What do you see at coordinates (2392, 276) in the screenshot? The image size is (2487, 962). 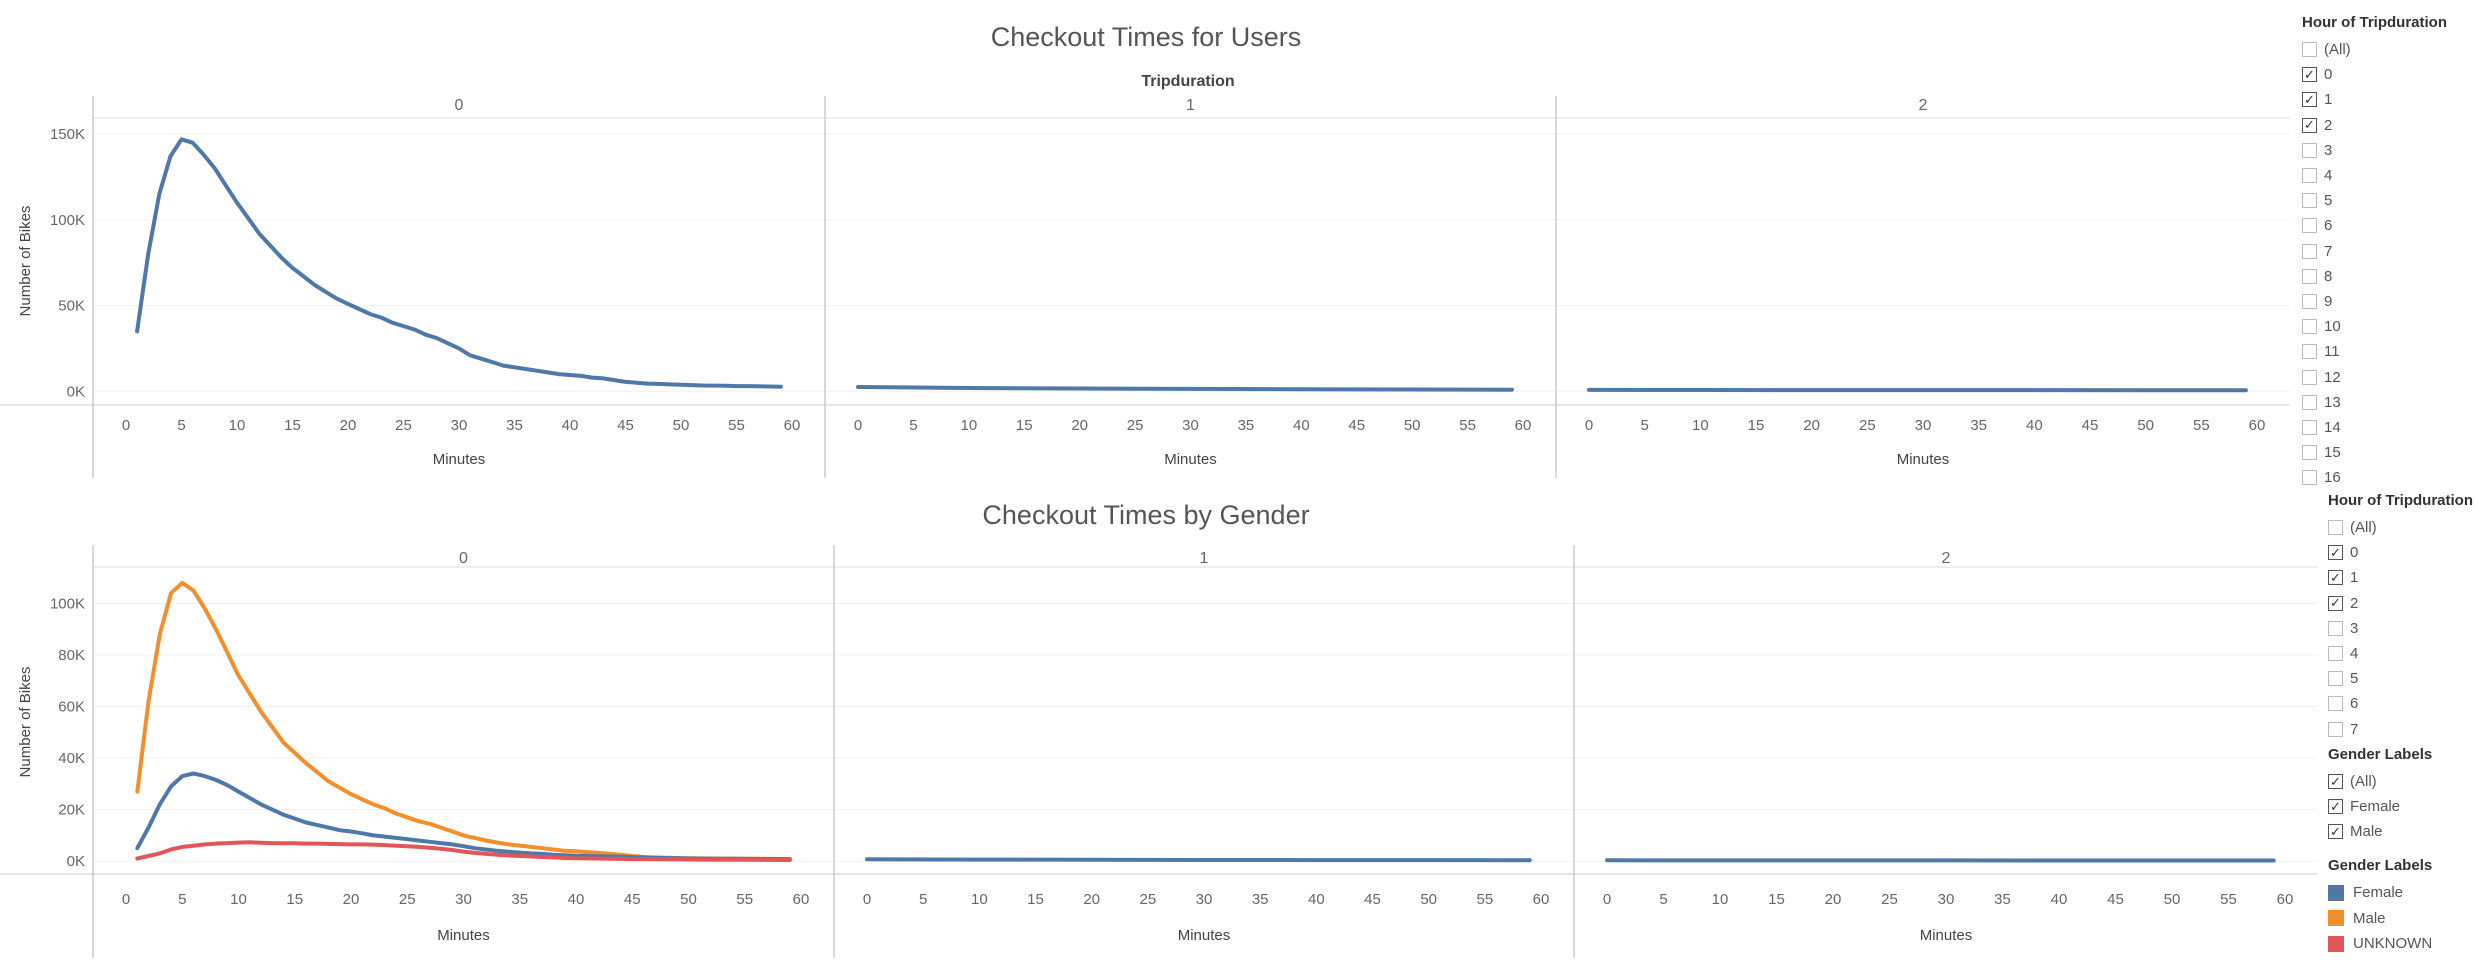 I see `filter-option: 8` at bounding box center [2392, 276].